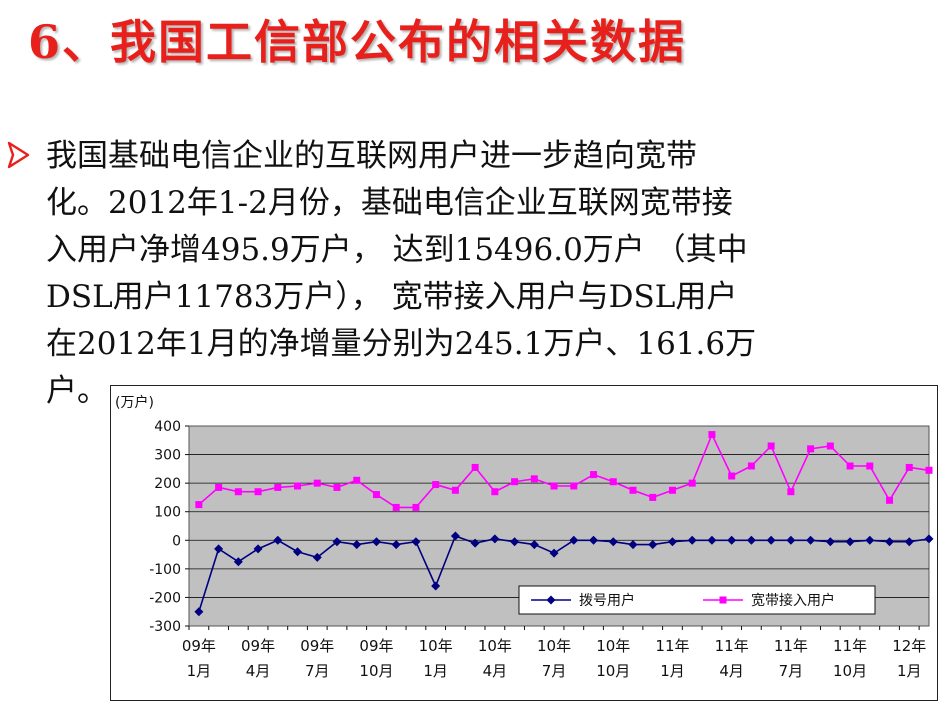 The image size is (951, 706). Describe the element at coordinates (77, 391) in the screenshot. I see `bullet-line: 户。` at that location.